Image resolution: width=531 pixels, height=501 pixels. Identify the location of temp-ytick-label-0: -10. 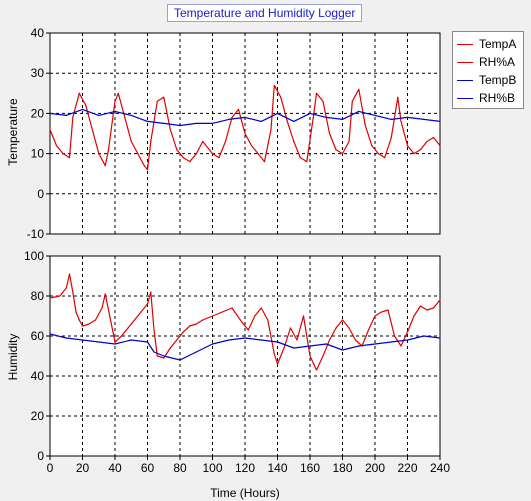
(36, 234).